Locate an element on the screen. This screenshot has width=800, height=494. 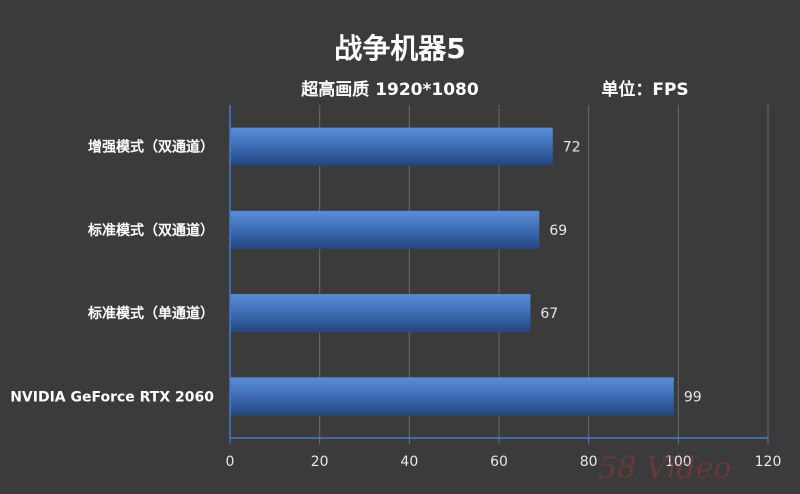
value-label-0: 72 is located at coordinates (572, 148).